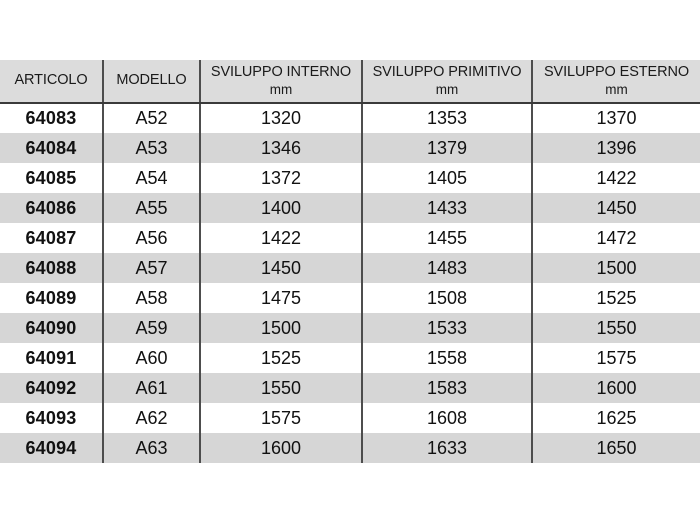  I want to click on cell-primitivo: 1433, so click(447, 208).